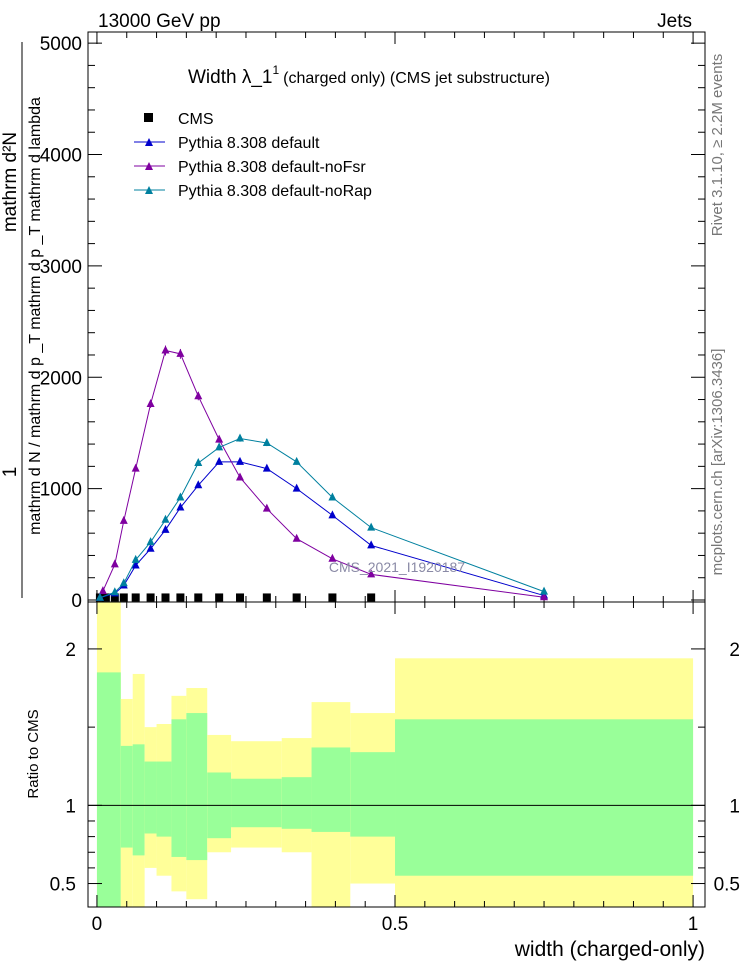 This screenshot has width=746, height=972. I want to click on legend-item: Pythia 8.308 default-noRap, so click(253, 191).